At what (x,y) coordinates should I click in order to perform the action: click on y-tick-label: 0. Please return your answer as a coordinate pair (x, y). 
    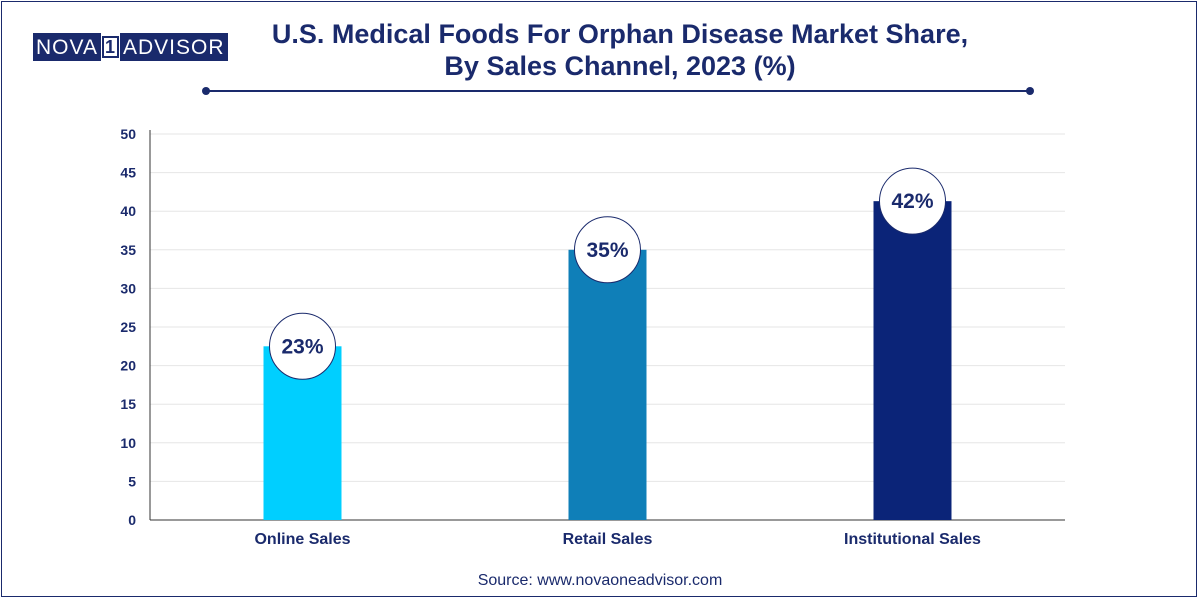
    Looking at the image, I should click on (132, 520).